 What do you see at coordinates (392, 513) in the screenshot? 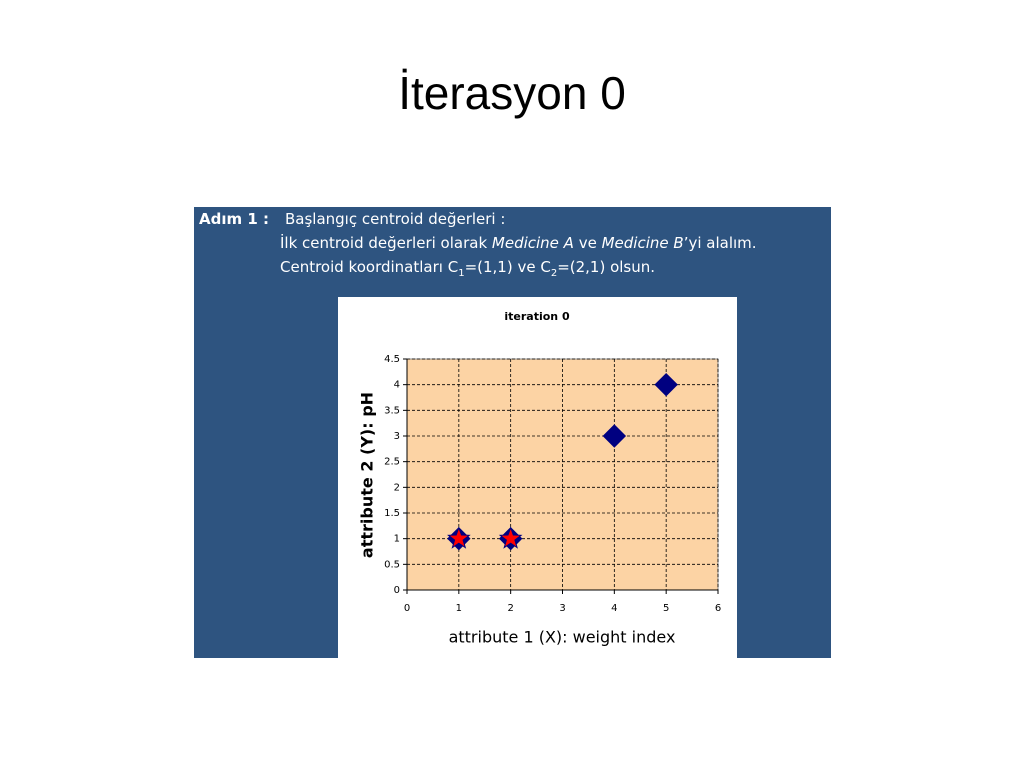
I see `y-tick-label: 1.5` at bounding box center [392, 513].